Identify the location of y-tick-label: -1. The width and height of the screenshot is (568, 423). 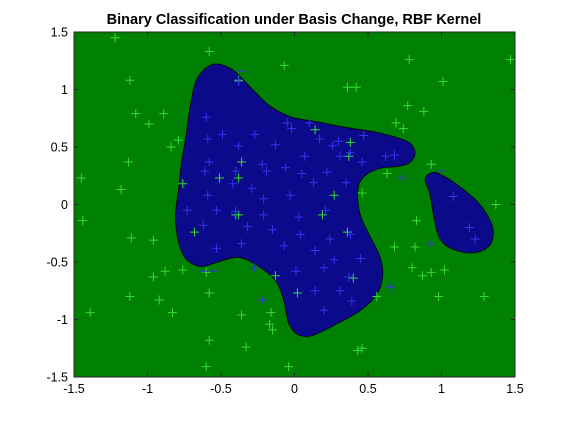
(62, 320).